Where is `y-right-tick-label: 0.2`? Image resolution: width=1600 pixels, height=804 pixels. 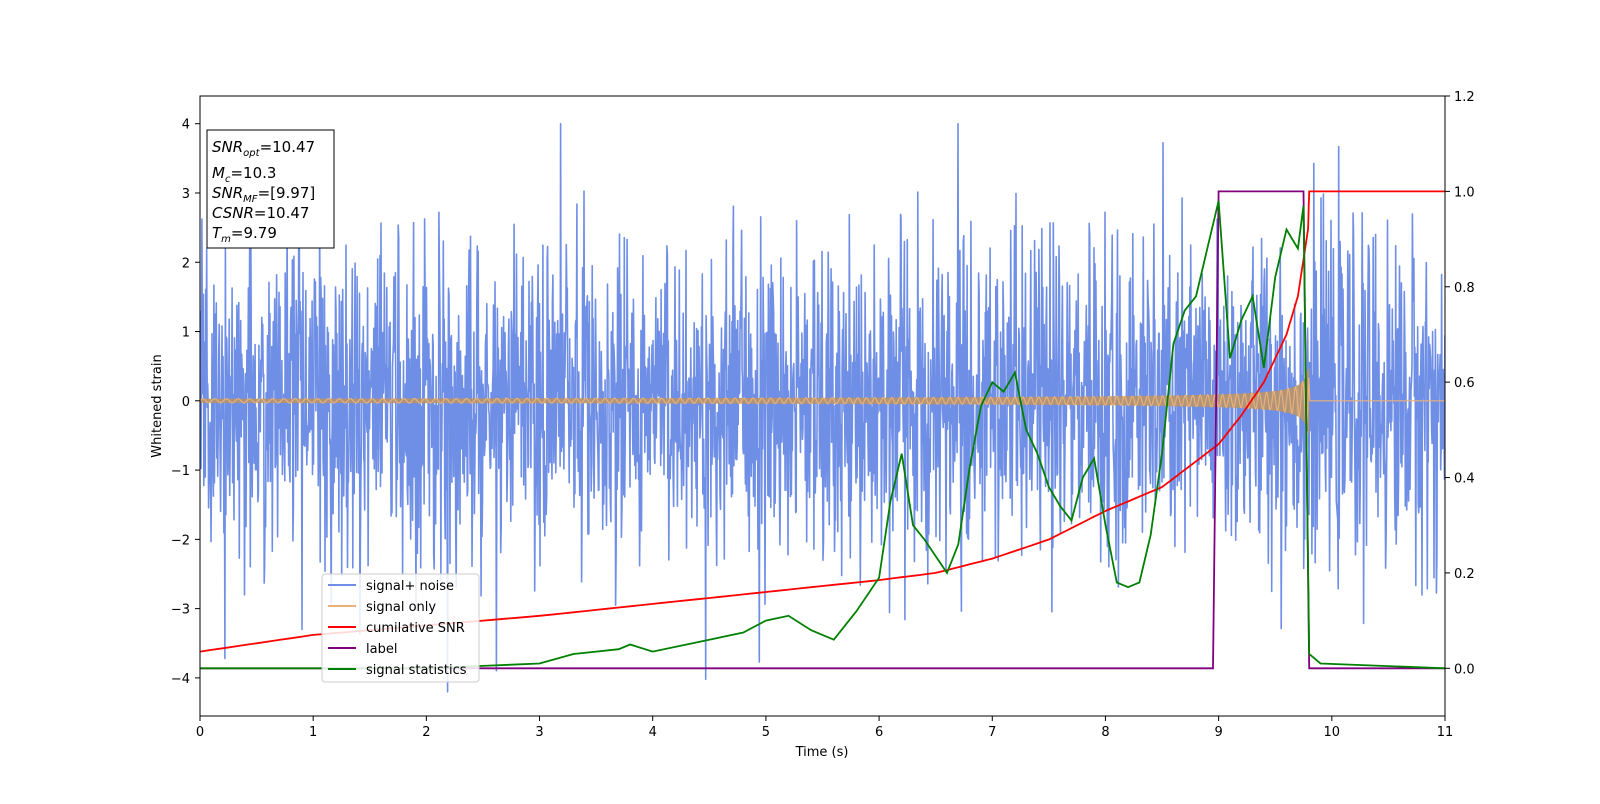 y-right-tick-label: 0.2 is located at coordinates (1464, 574).